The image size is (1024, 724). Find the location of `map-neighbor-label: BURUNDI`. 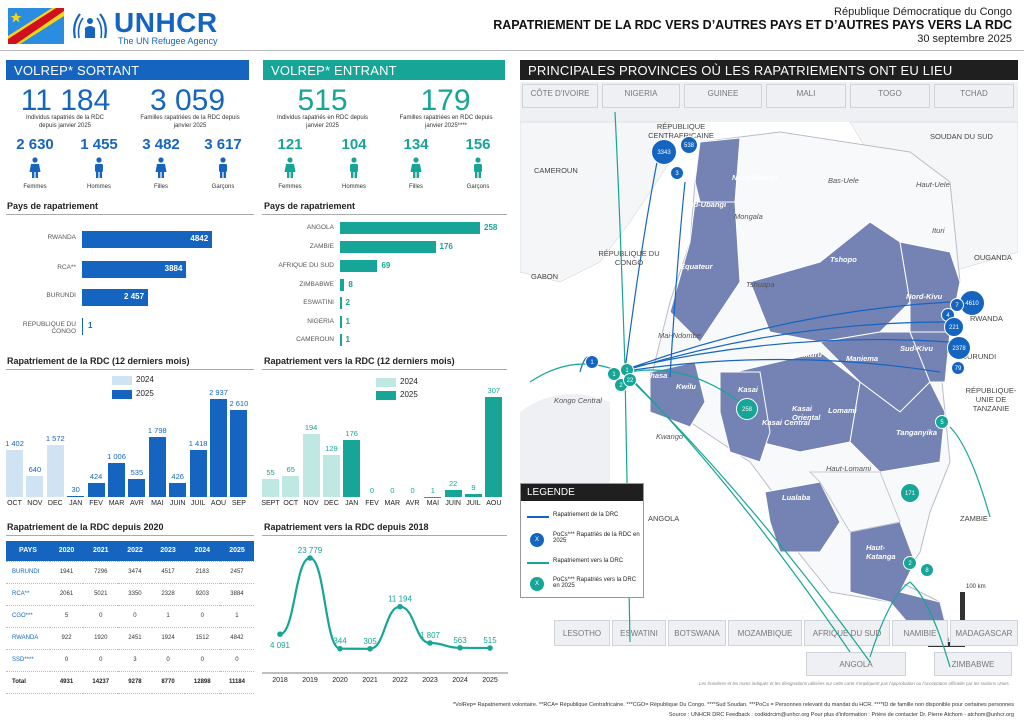

map-neighbor-label: BURUNDI is located at coordinates (979, 356).